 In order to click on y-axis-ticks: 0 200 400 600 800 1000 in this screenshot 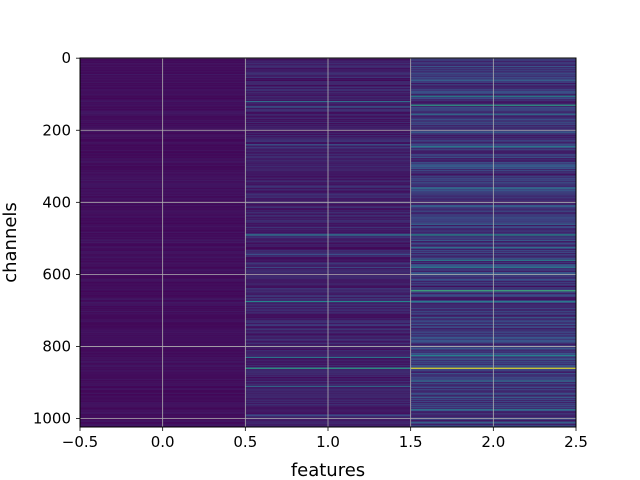, I will do `click(56, 238)`.